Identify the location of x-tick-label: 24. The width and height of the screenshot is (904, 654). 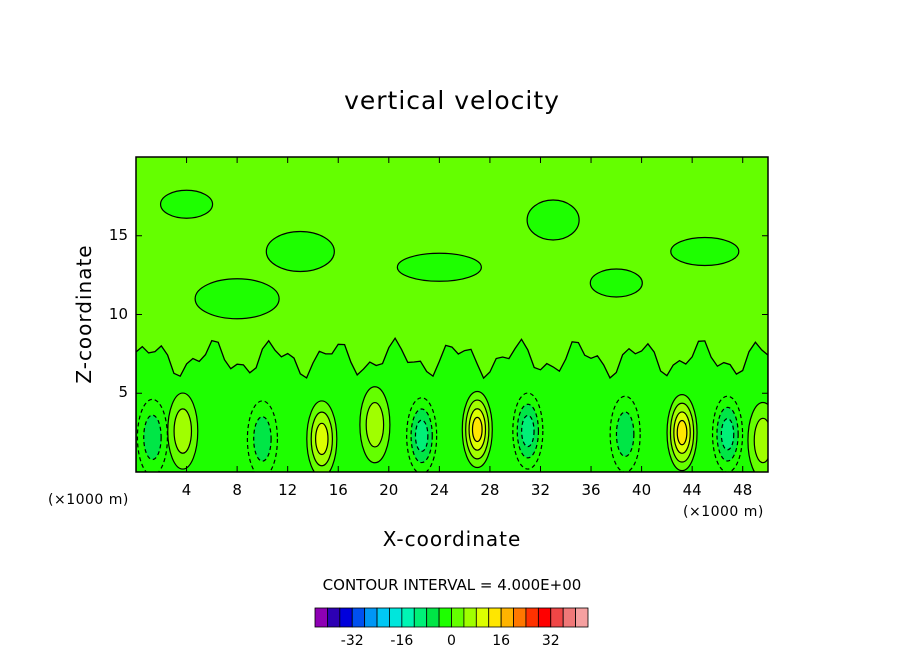
(439, 490).